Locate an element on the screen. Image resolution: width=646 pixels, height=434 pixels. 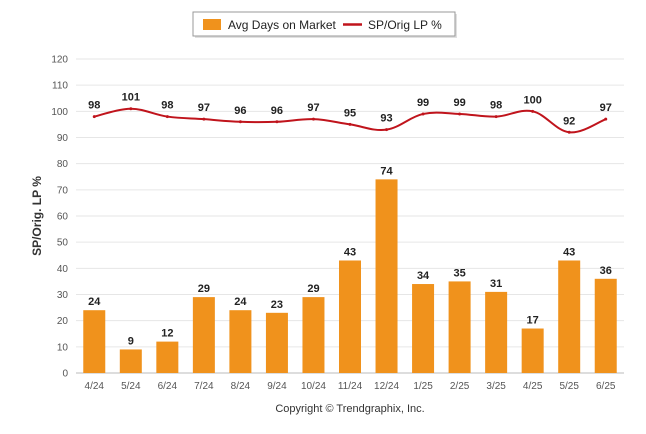
line-value-label: 95 is located at coordinates (350, 113).